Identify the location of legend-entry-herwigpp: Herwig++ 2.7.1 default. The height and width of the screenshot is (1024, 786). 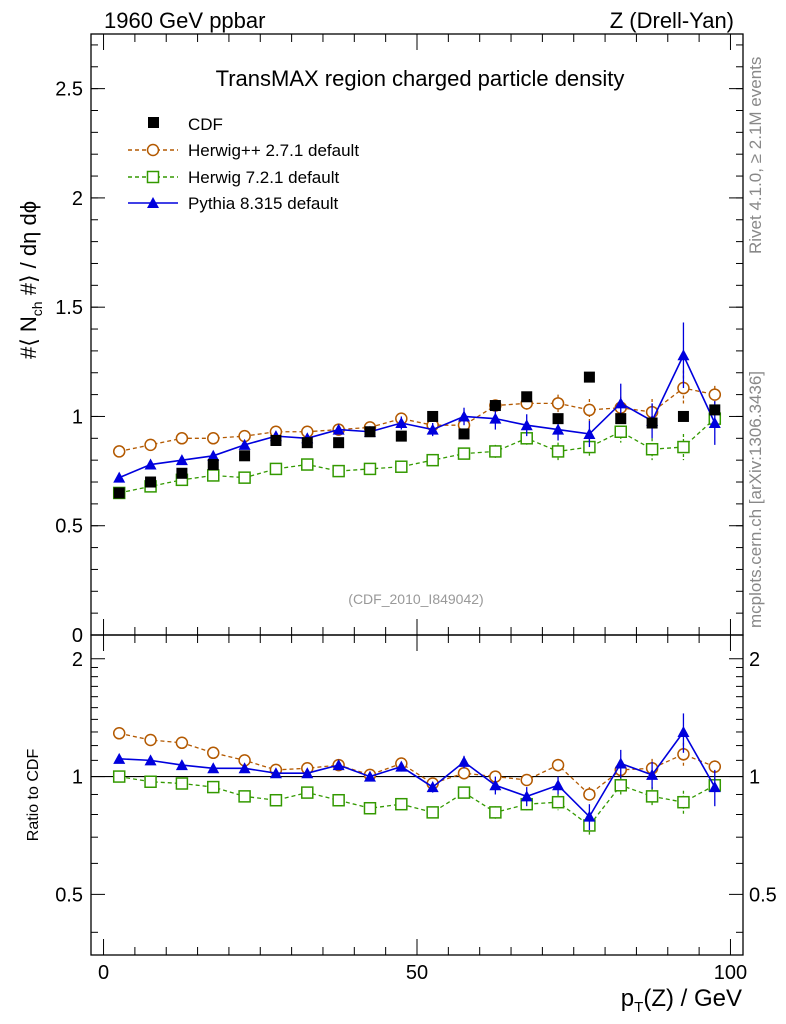
(243, 150).